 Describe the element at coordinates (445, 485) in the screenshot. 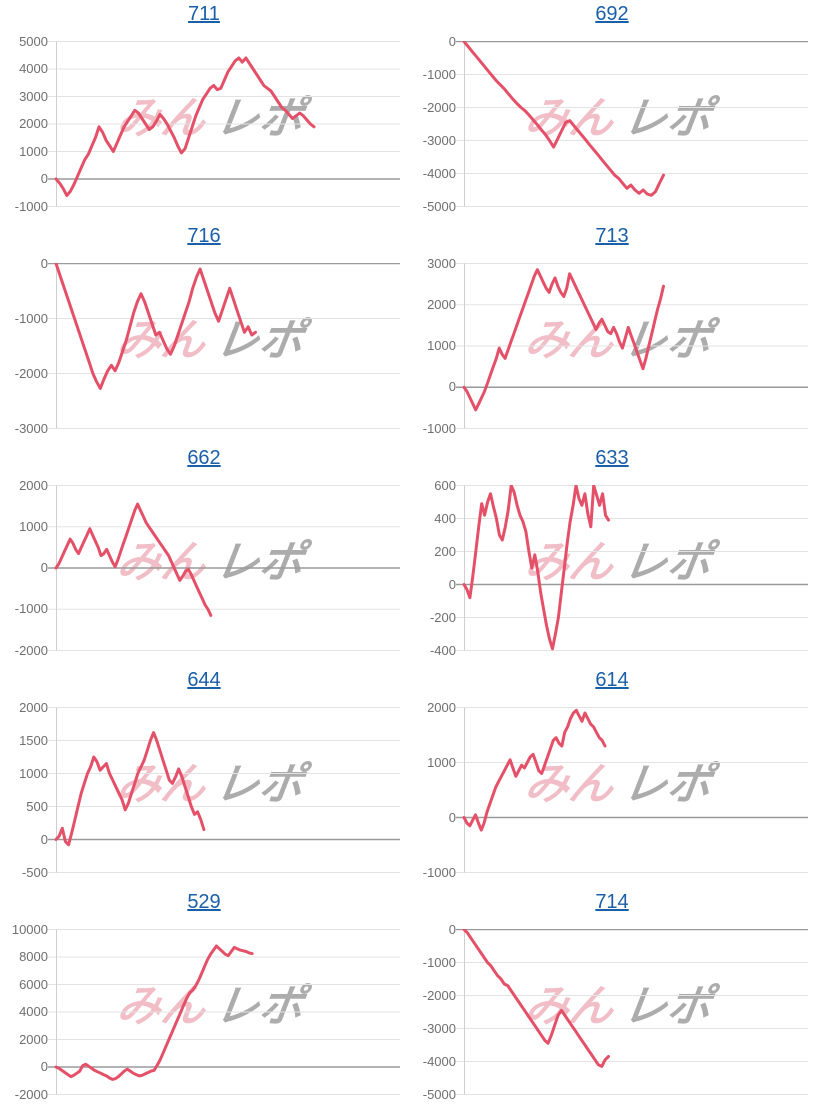

I see `y-axis-tick-label: 600` at that location.